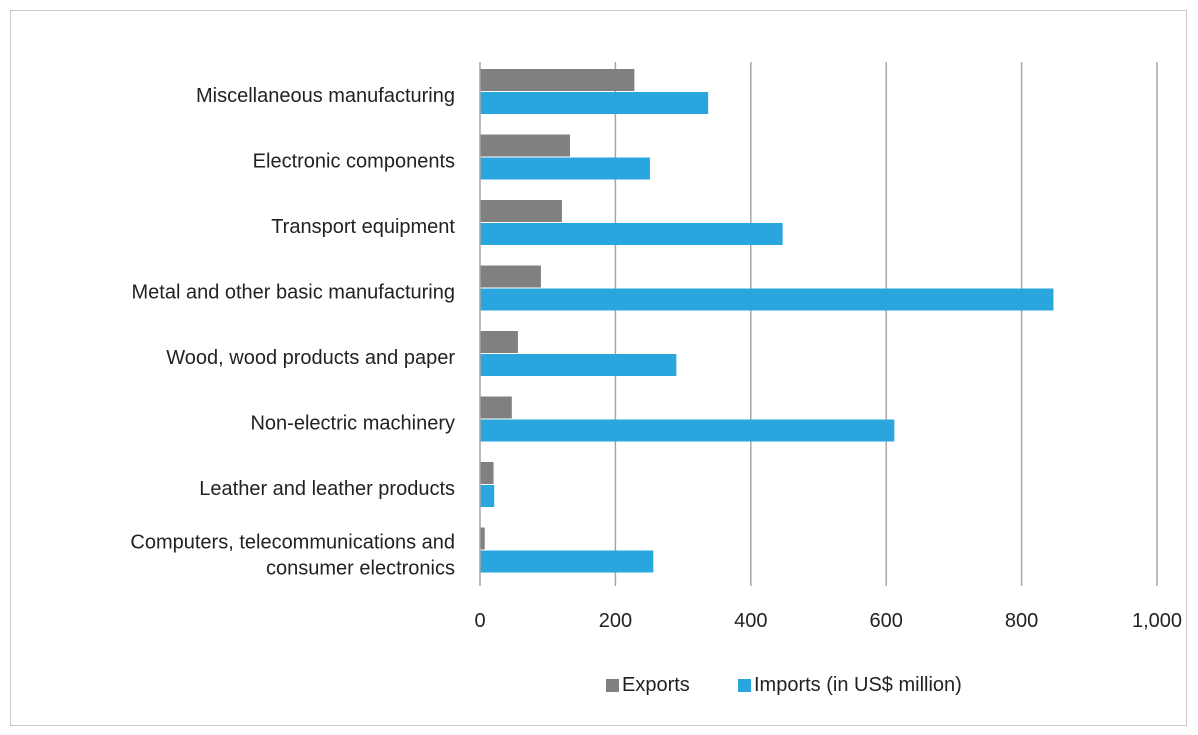 The height and width of the screenshot is (735, 1198). What do you see at coordinates (1157, 621) in the screenshot?
I see `x-tick-label: 1,000` at bounding box center [1157, 621].